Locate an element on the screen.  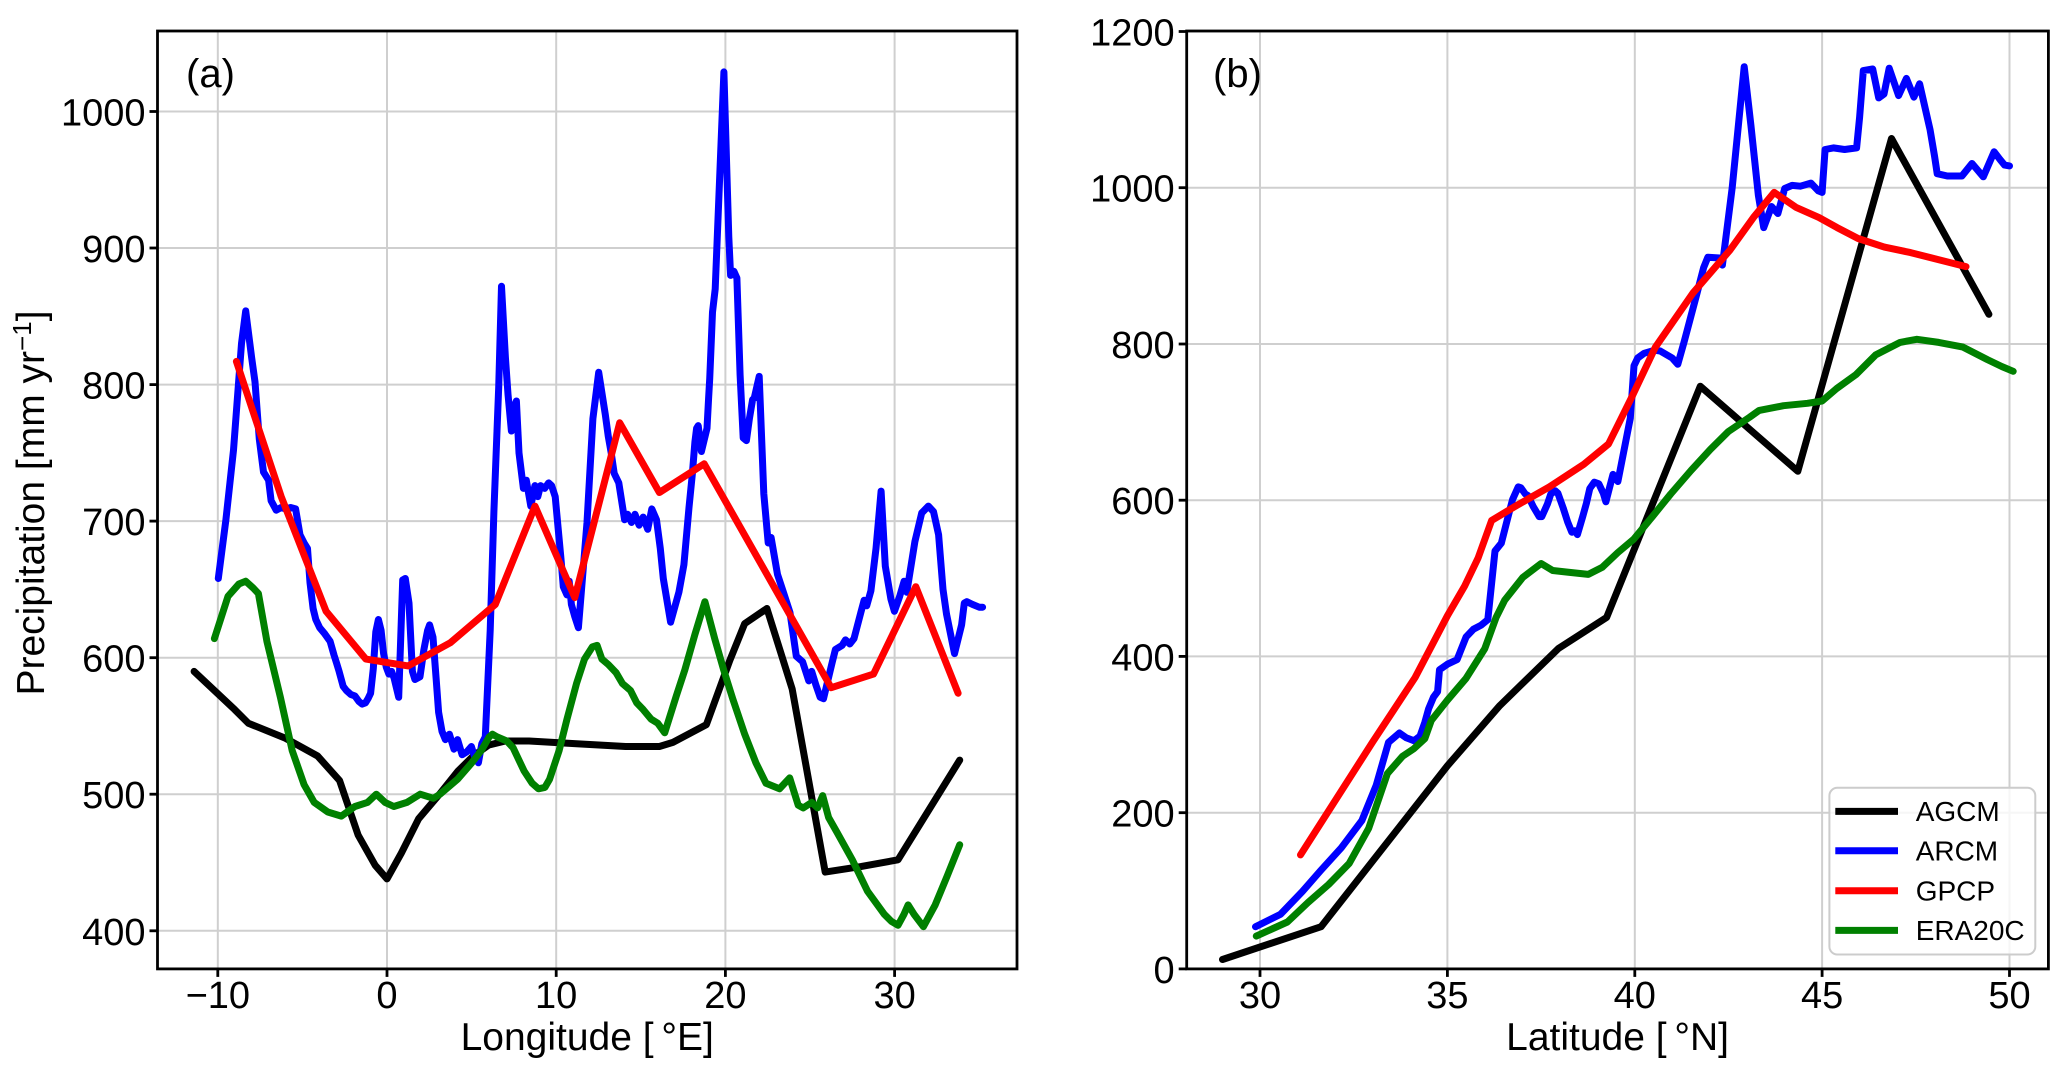
svg-text: 35 is located at coordinates (1447, 996).